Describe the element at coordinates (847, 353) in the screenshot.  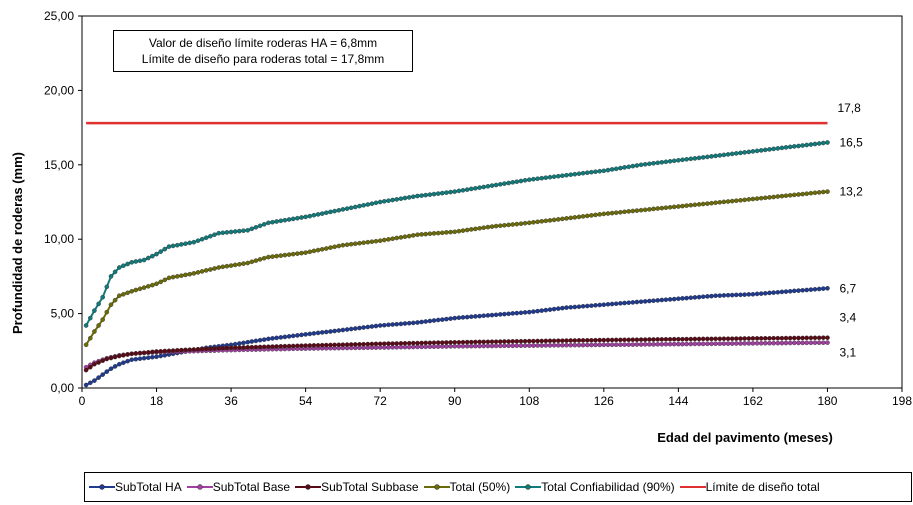
I see `end-value-label: 3,1` at that location.